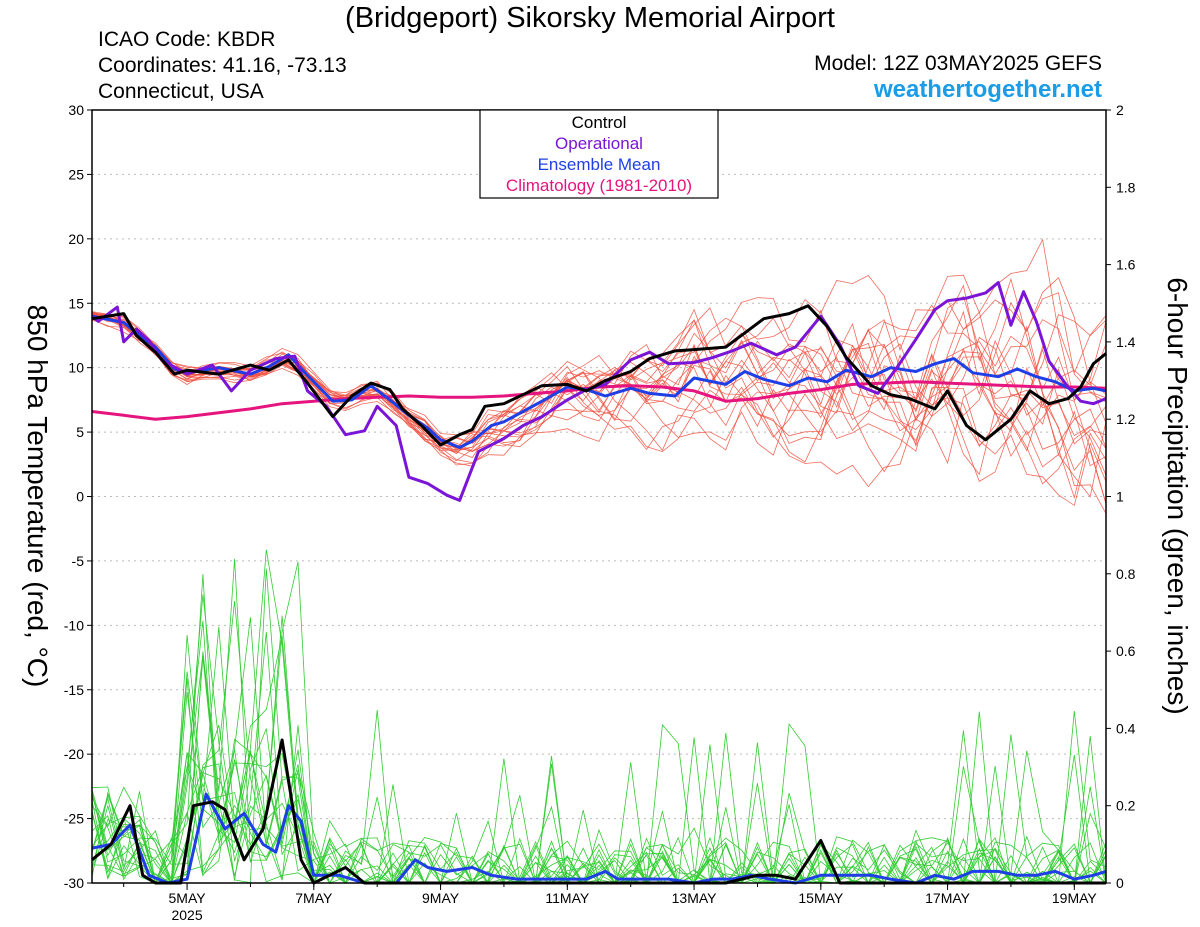  Describe the element at coordinates (80, 432) in the screenshot. I see `tick-label-left: 5` at that location.